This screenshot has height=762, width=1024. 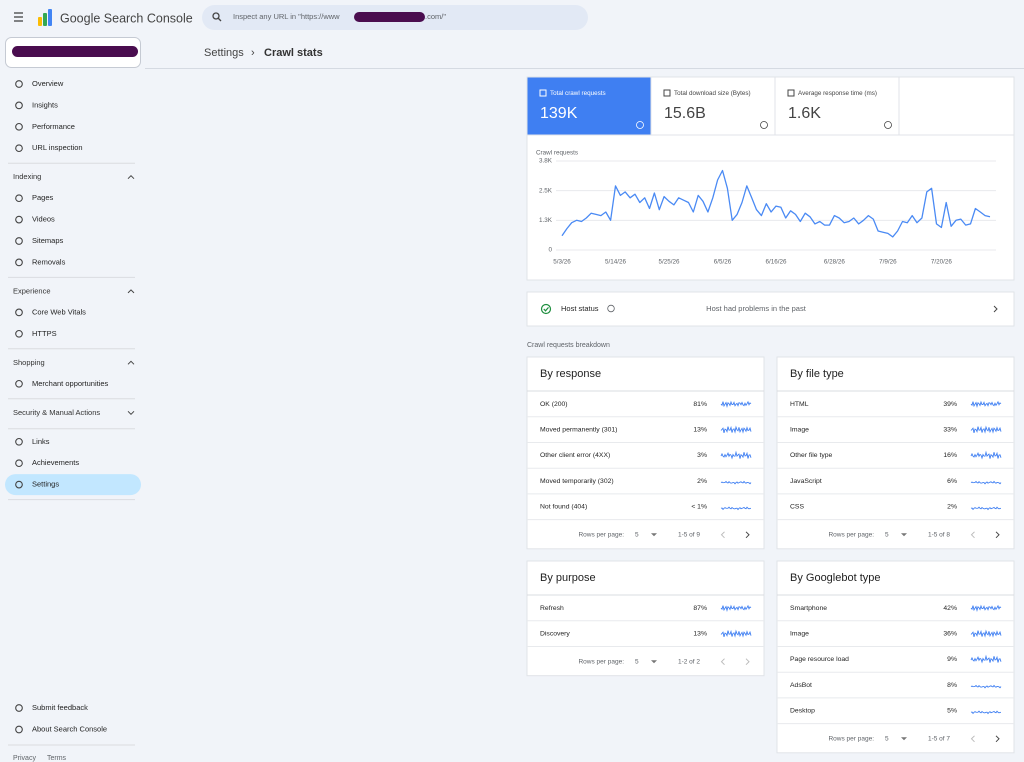 What do you see at coordinates (952, 481) in the screenshot?
I see `row-share: 6%` at bounding box center [952, 481].